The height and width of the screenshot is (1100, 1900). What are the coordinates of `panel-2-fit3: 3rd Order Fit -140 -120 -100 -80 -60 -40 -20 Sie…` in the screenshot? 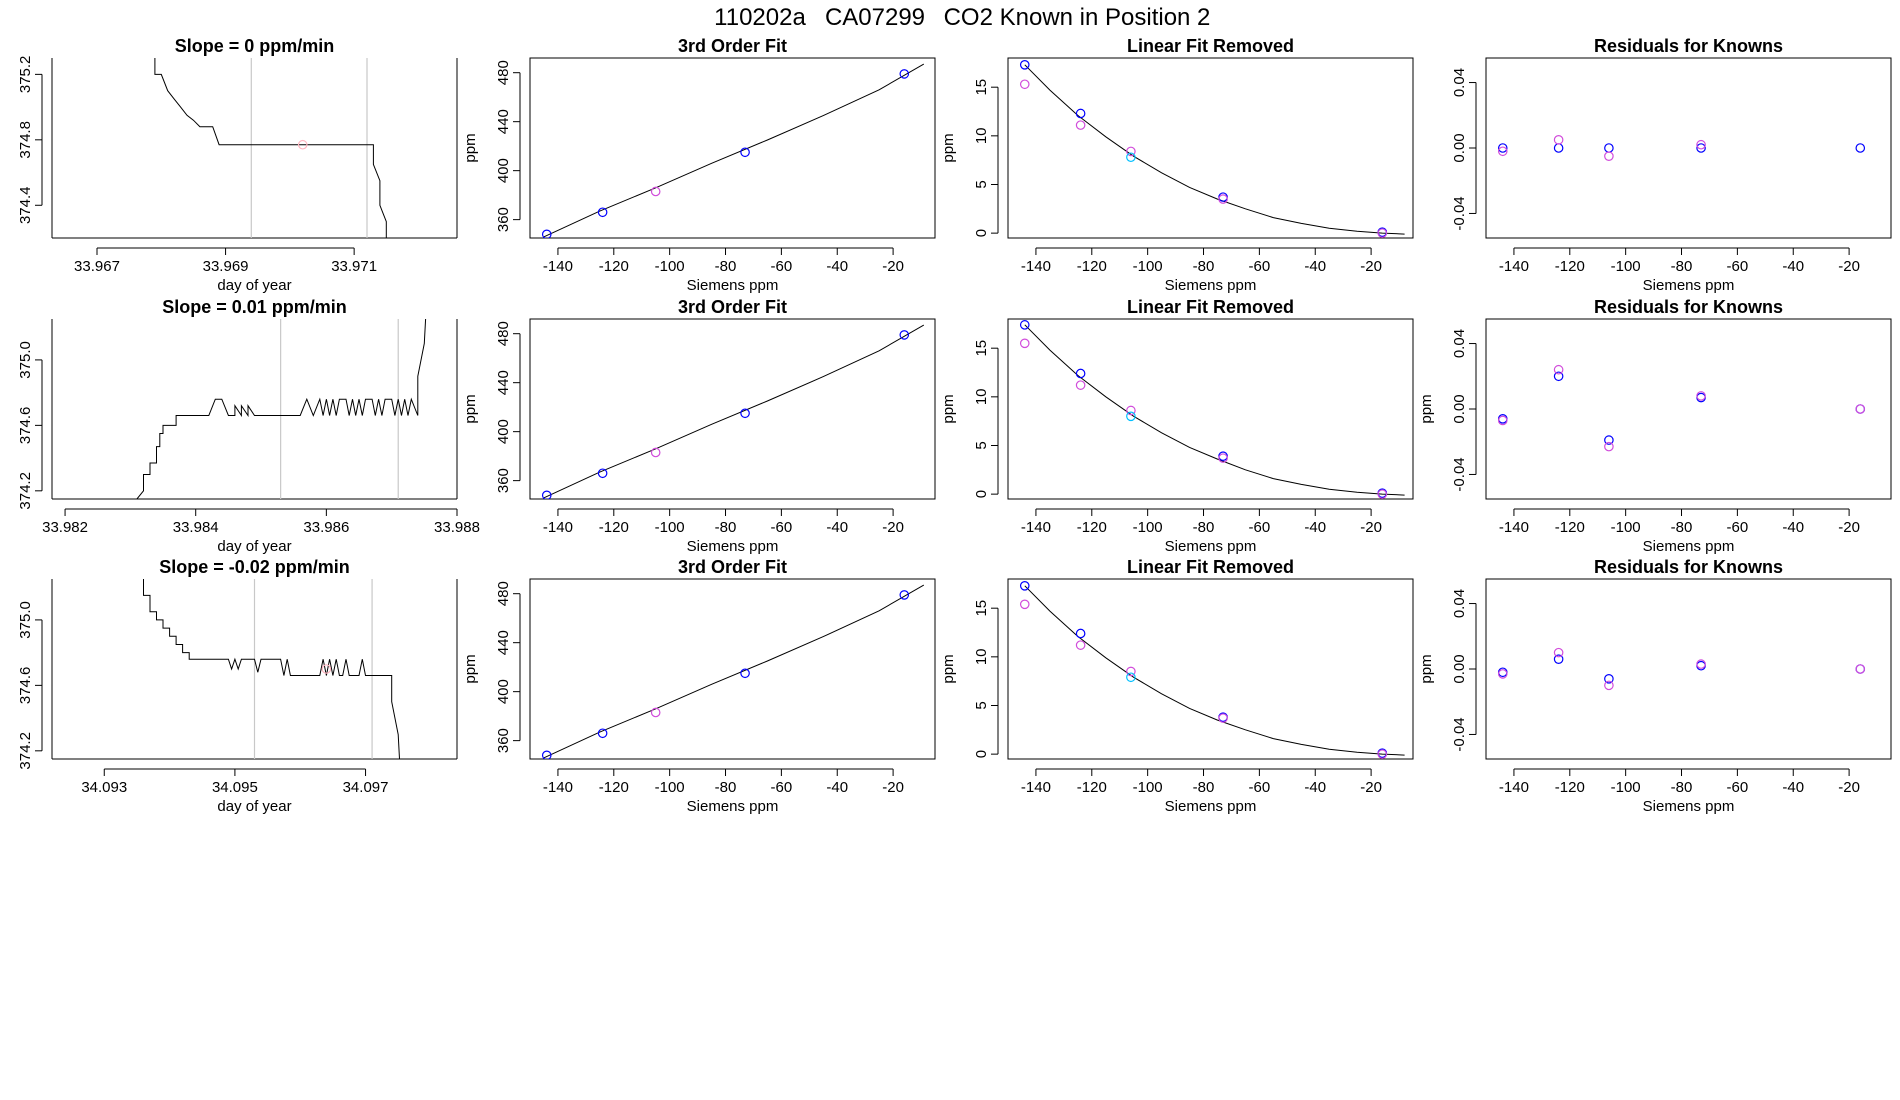 It's located at (699, 426).